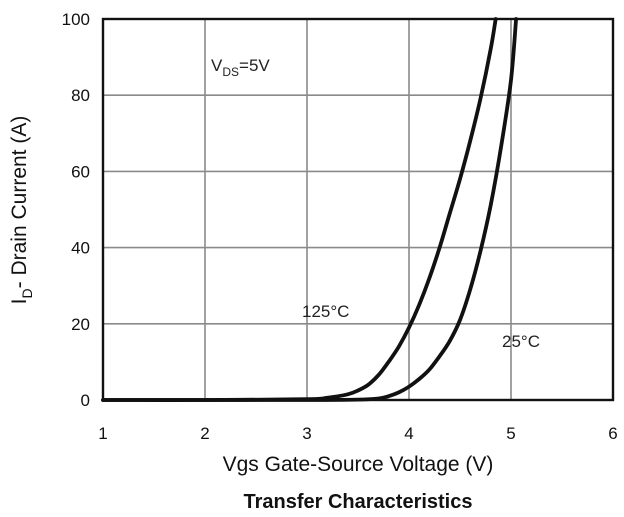 The height and width of the screenshot is (517, 624). What do you see at coordinates (102, 433) in the screenshot?
I see `x-tick-label: 1` at bounding box center [102, 433].